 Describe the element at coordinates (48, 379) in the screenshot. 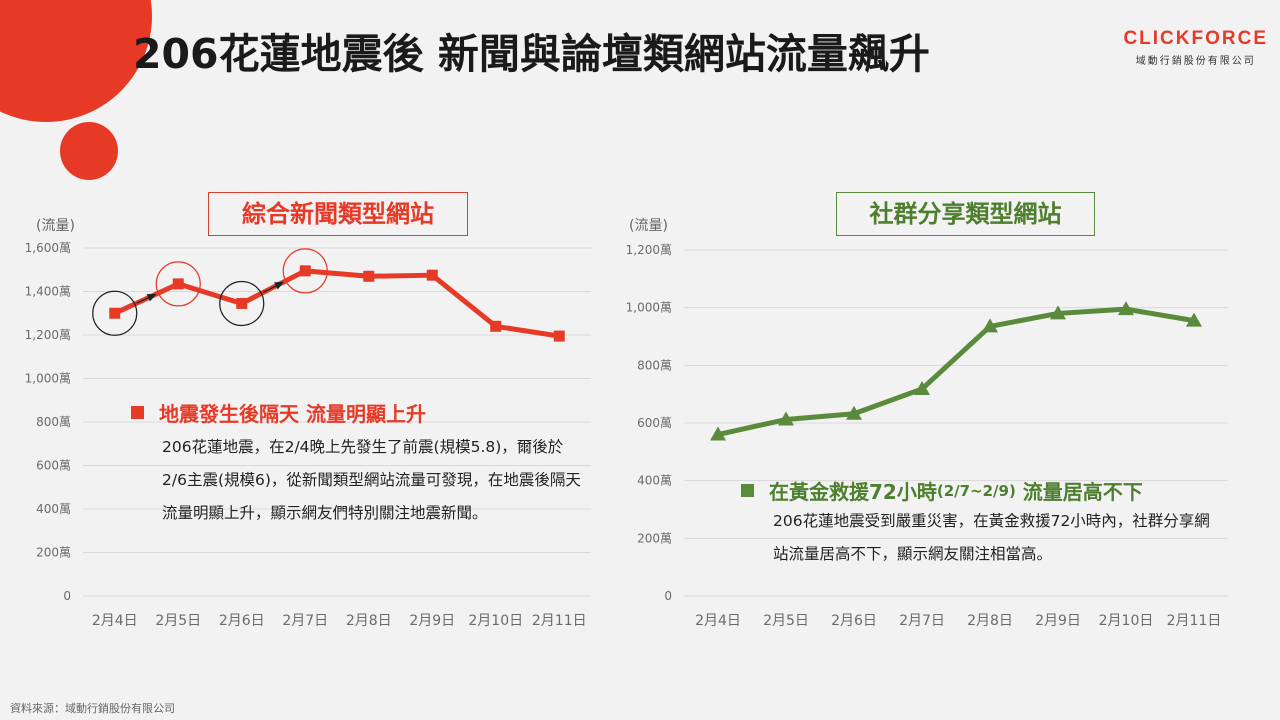

I see `news-y-tick-label: 1,000萬` at that location.